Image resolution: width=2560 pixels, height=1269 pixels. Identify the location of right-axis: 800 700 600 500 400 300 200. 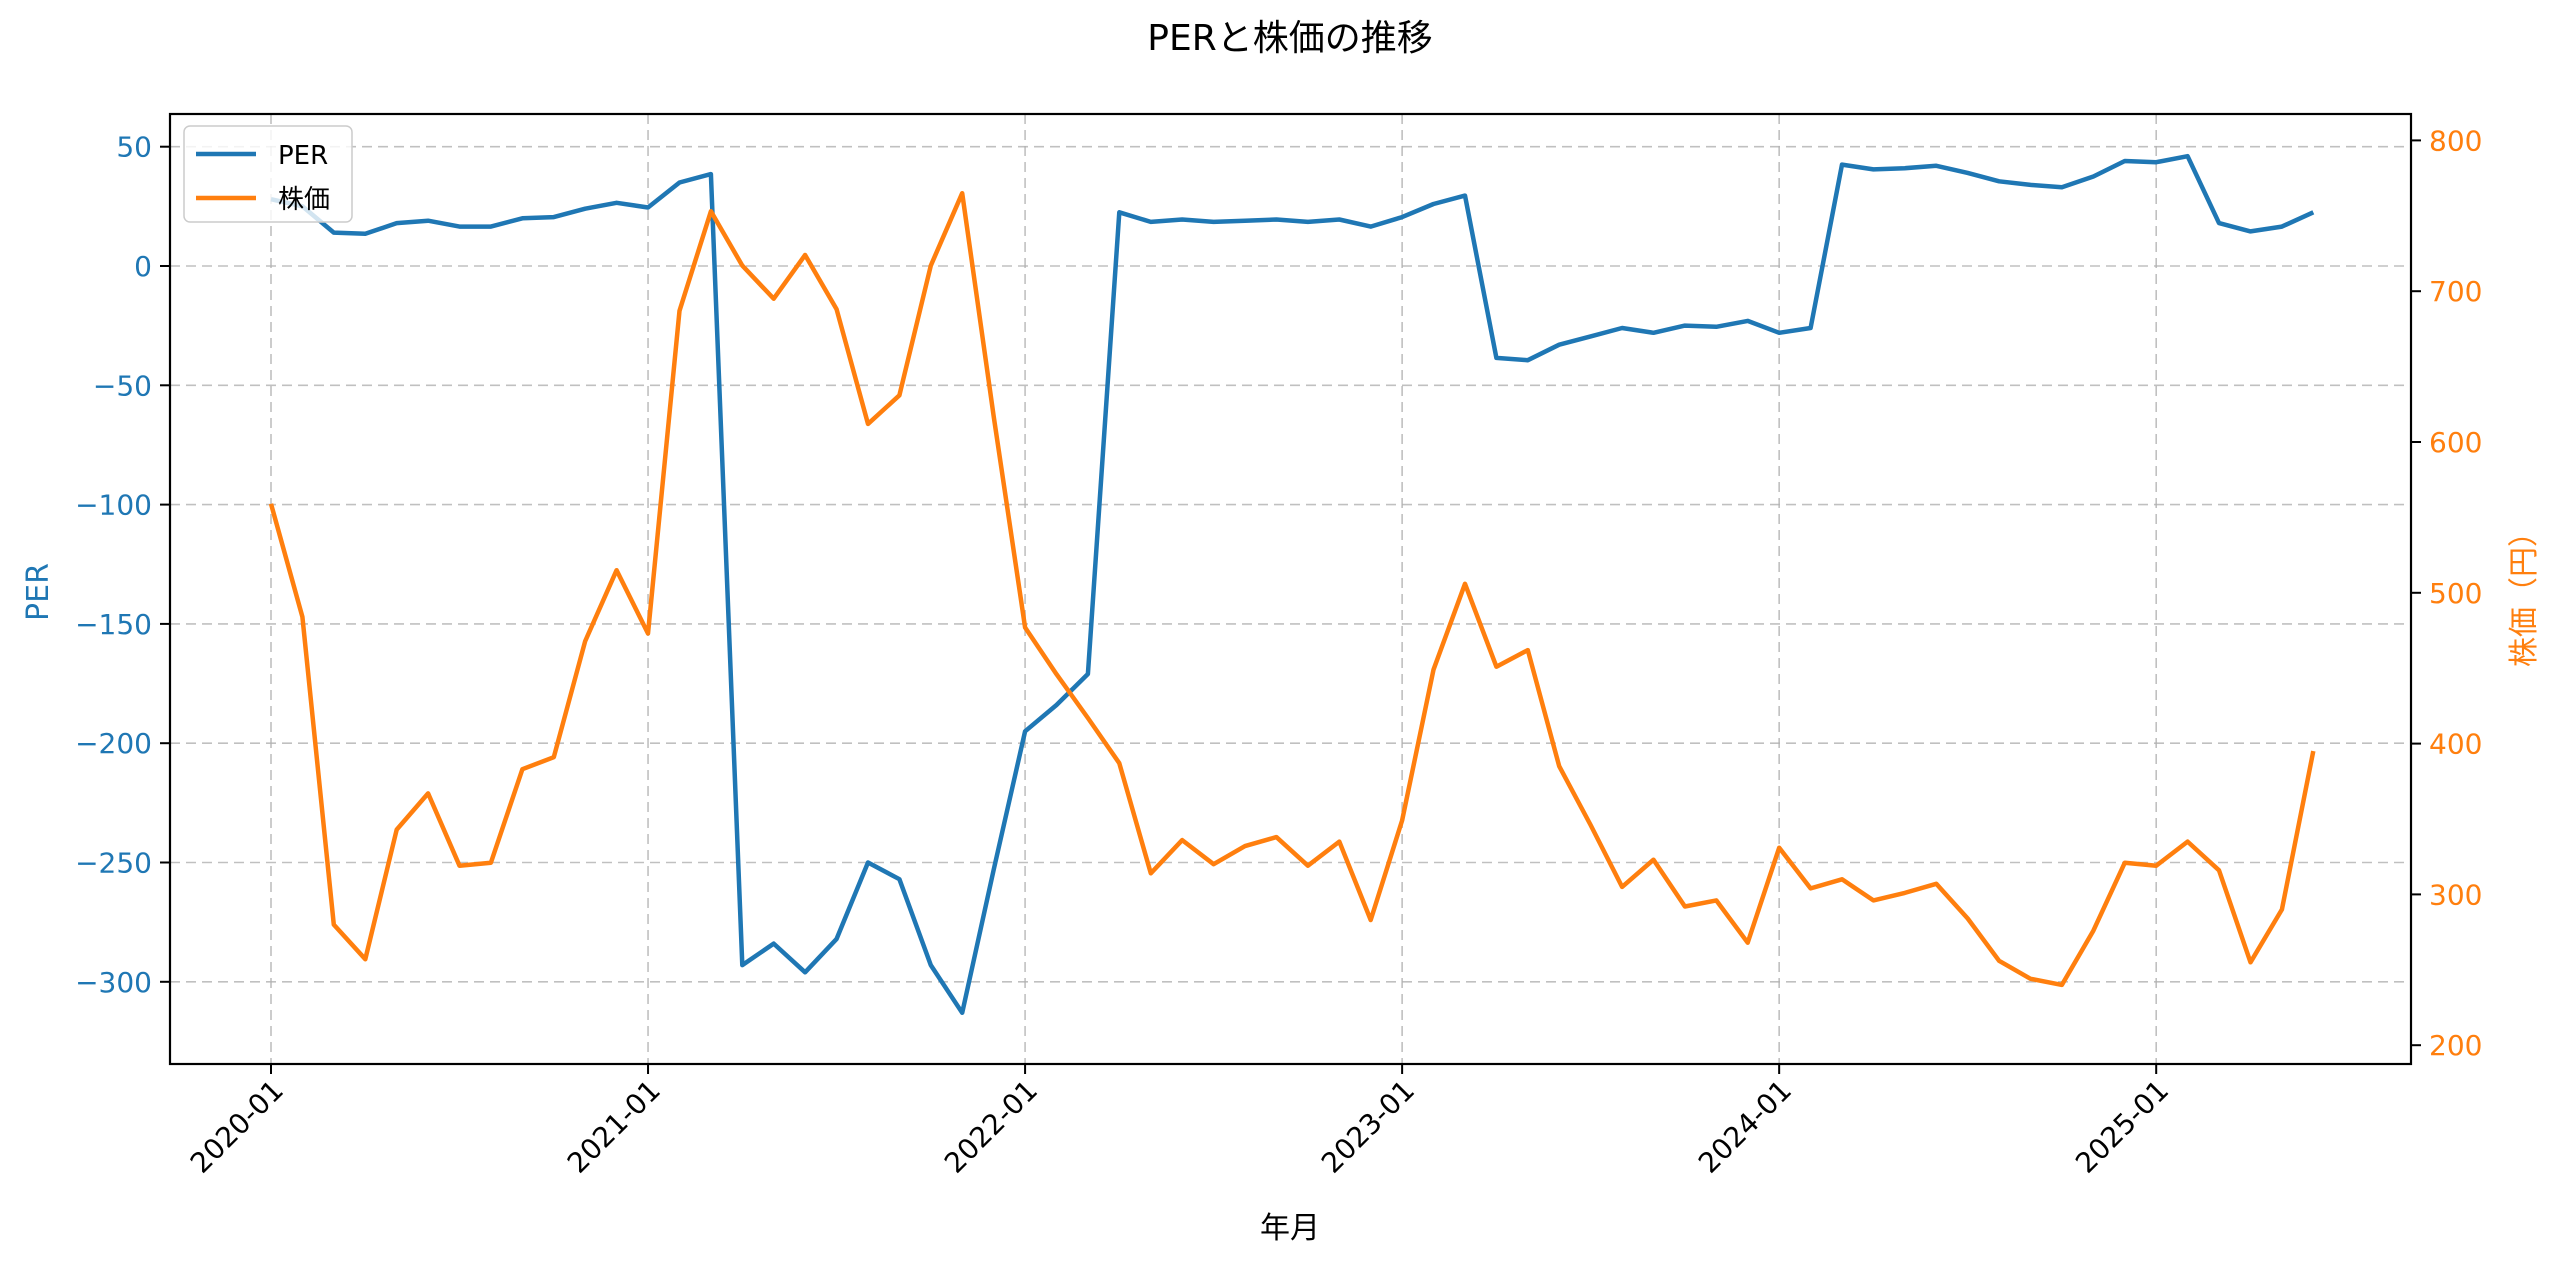
(2446, 593).